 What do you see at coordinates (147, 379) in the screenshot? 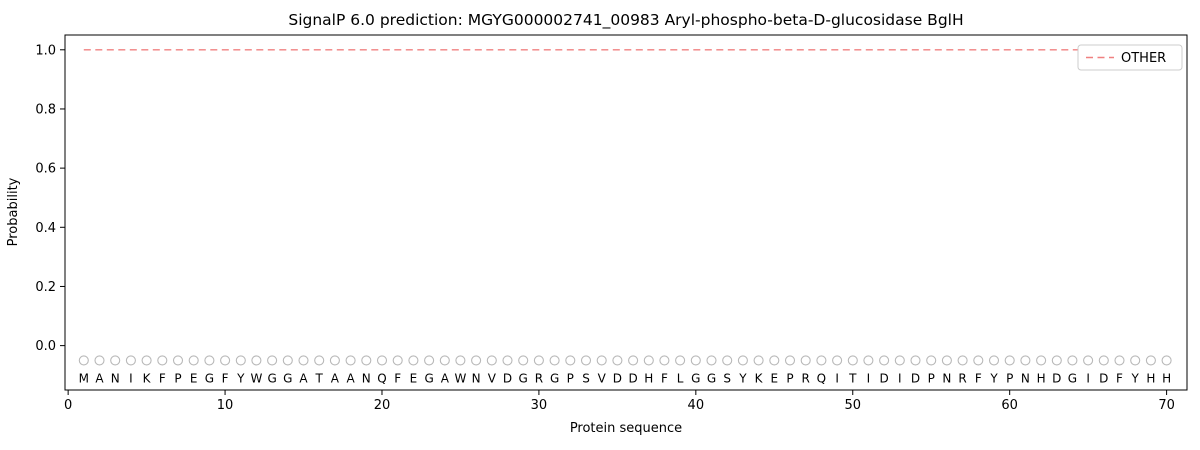
I see `sequence-letter: K` at bounding box center [147, 379].